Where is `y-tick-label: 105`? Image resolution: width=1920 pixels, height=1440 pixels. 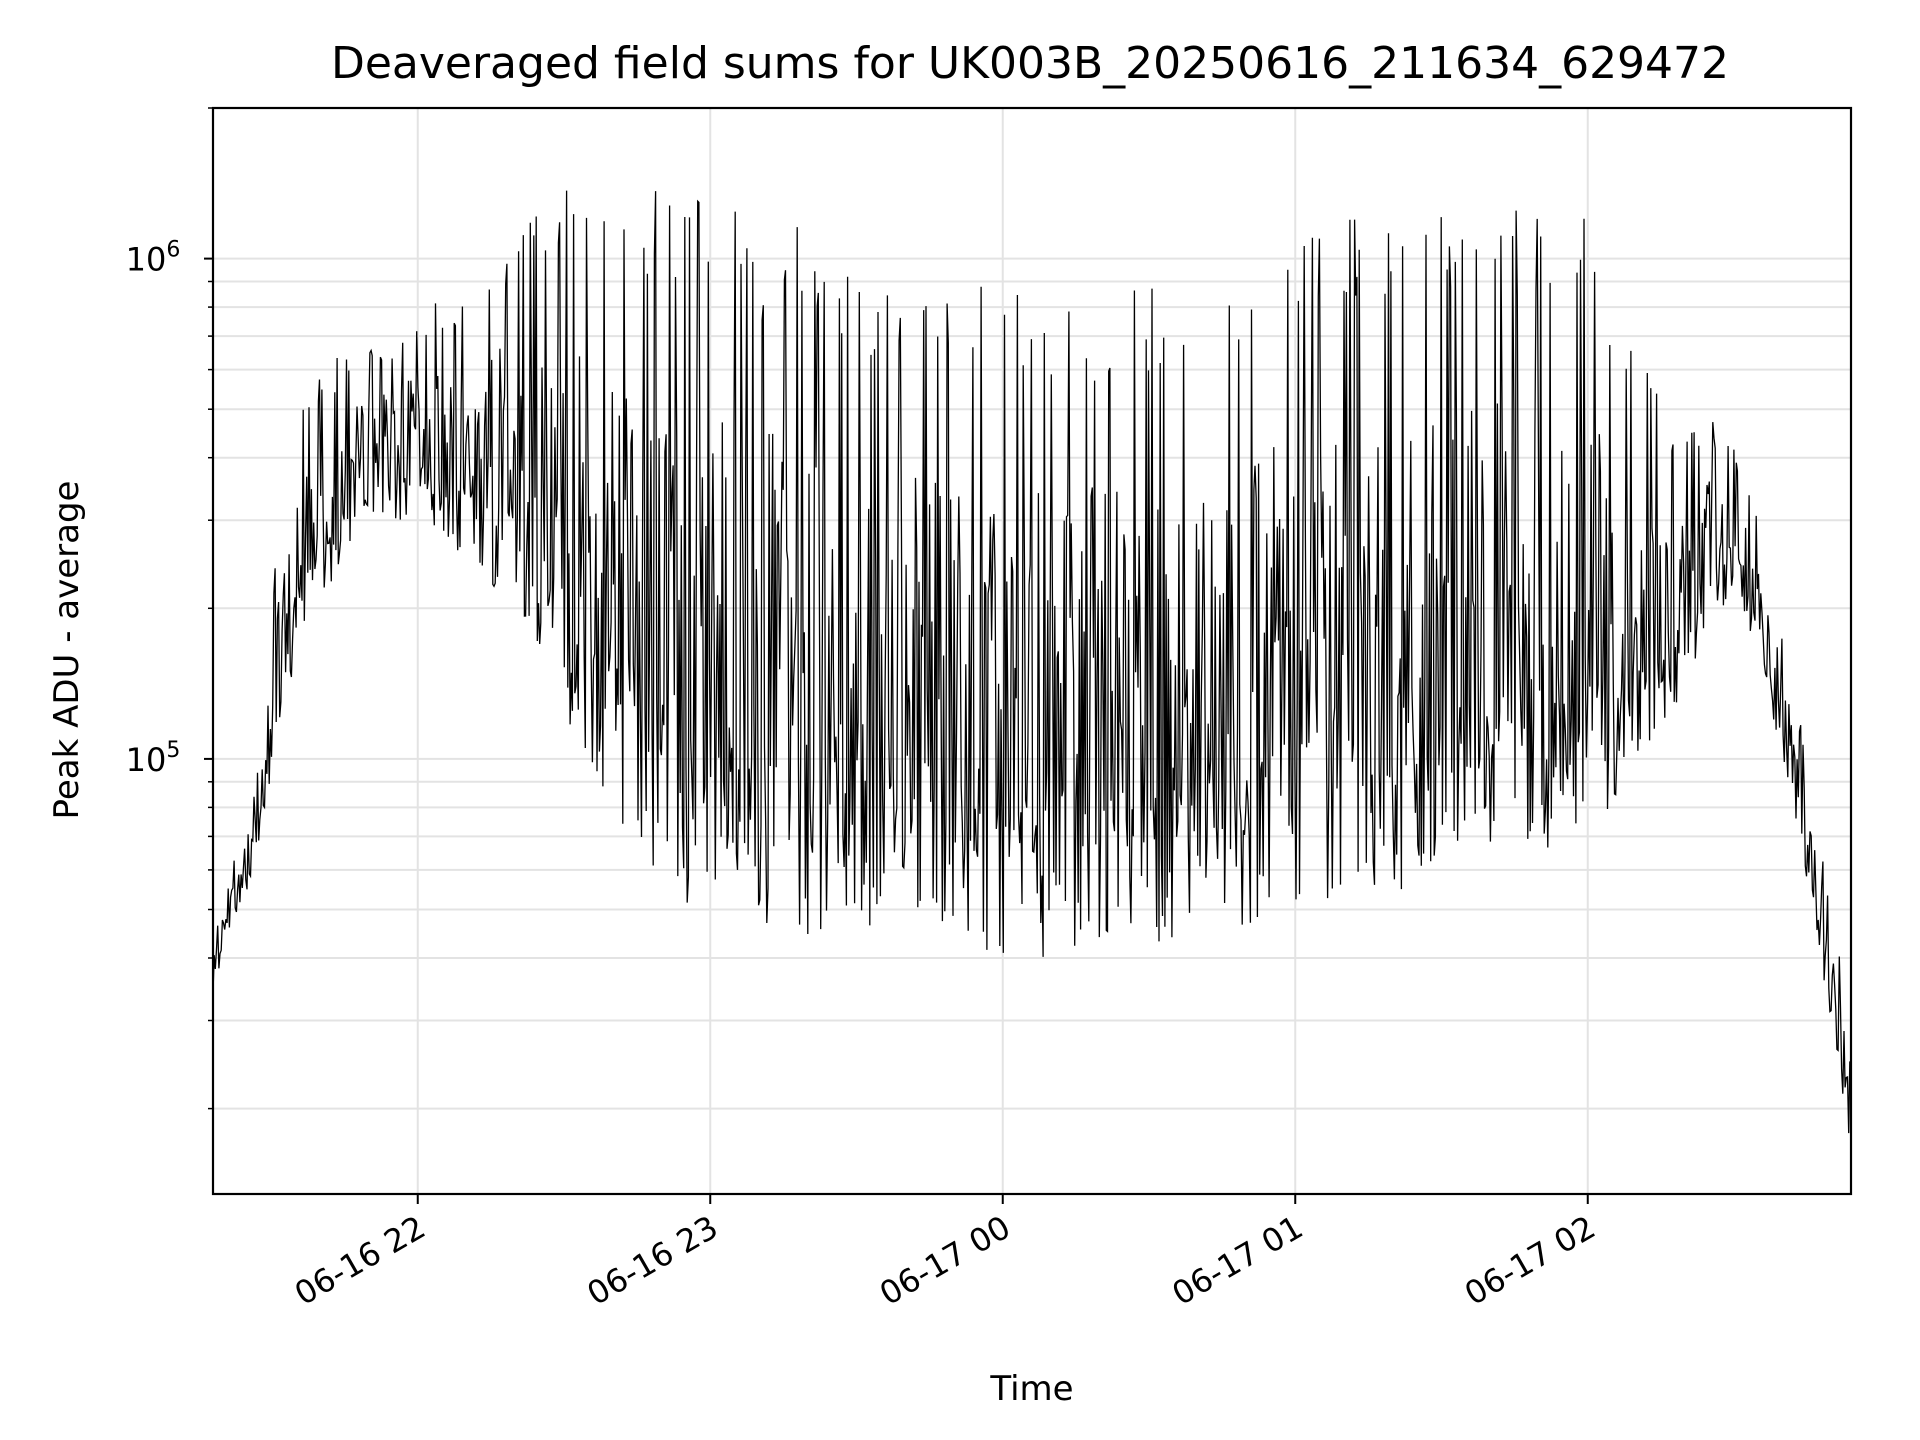 y-tick-label: 105 is located at coordinates (153, 758).